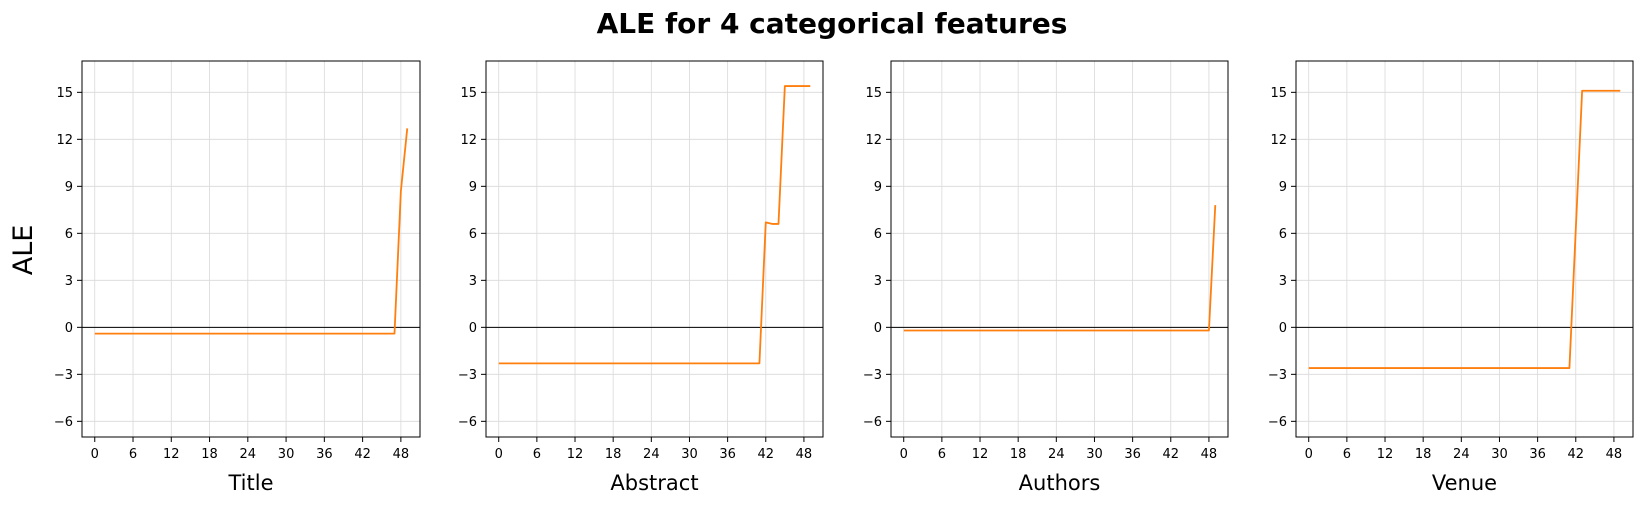 The width and height of the screenshot is (1642, 505). I want to click on x-axis-label: Authors, so click(1060, 483).